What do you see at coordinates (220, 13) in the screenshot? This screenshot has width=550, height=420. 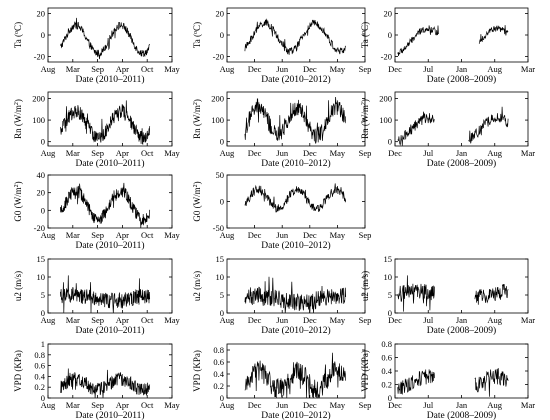 I see `y-tick-label: 20` at bounding box center [220, 13].